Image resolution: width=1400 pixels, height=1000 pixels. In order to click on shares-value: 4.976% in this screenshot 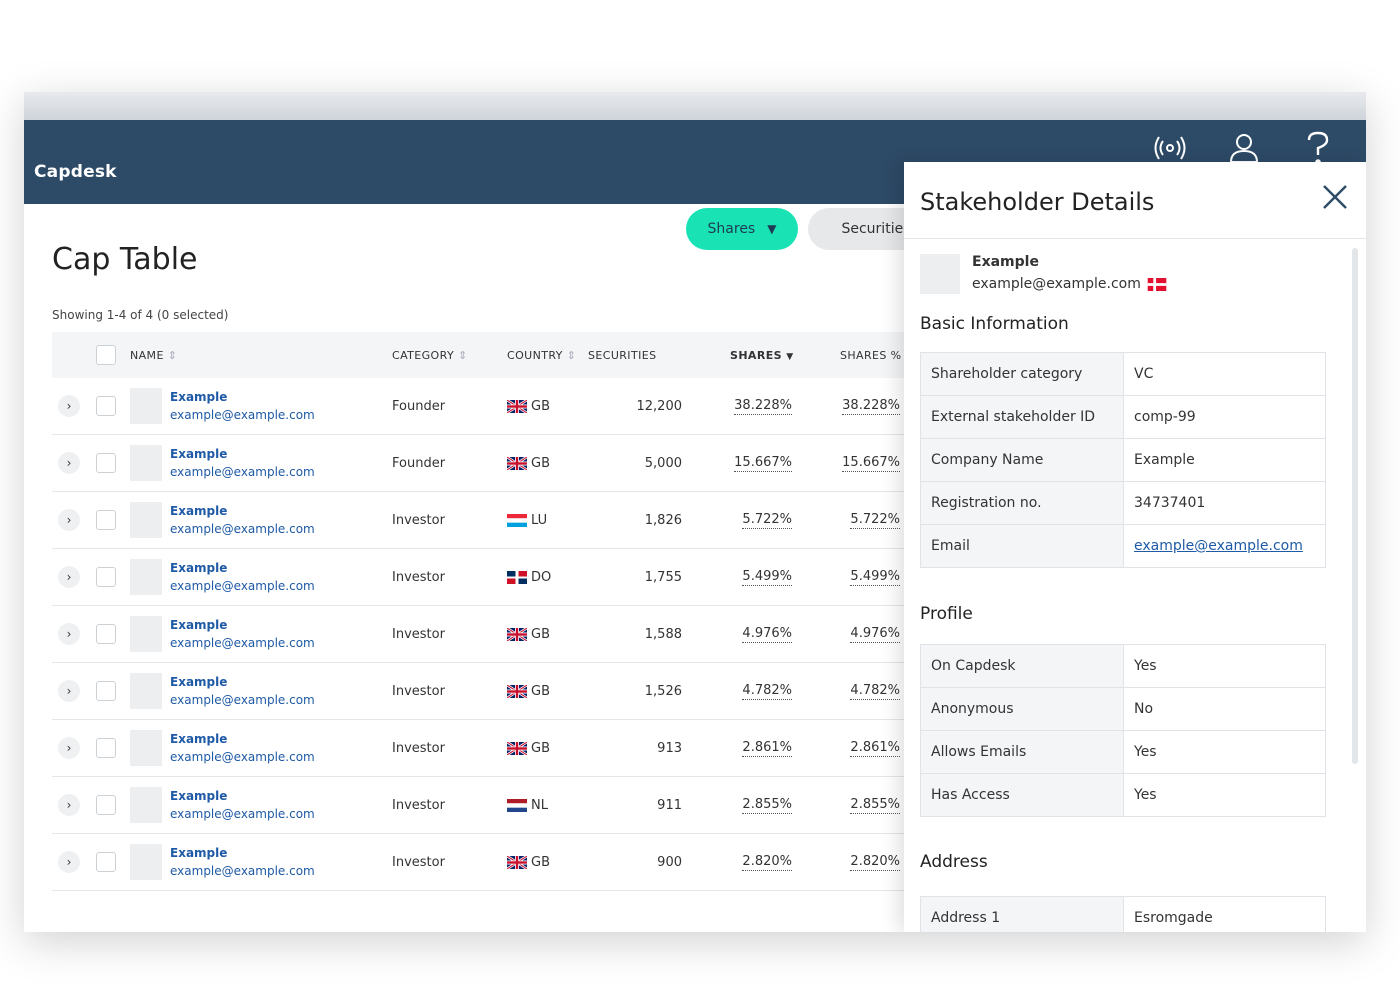, I will do `click(767, 634)`.